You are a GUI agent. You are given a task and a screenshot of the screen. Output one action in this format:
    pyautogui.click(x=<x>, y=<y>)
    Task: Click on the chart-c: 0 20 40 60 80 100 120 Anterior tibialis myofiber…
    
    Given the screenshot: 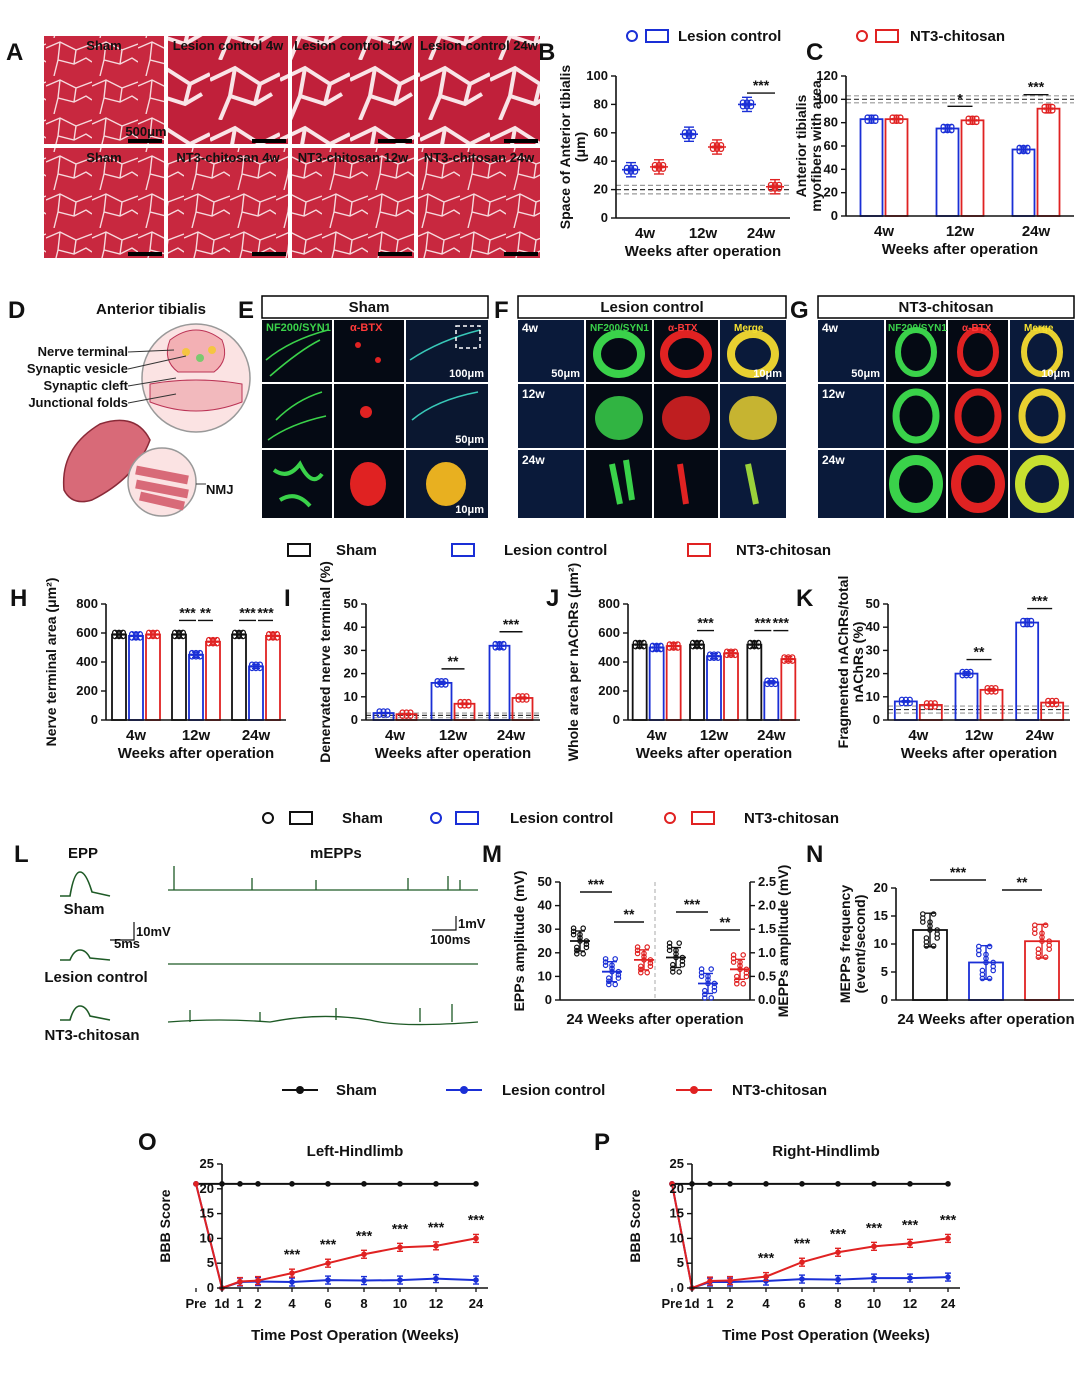 What is the action you would take?
    pyautogui.click(x=933, y=163)
    